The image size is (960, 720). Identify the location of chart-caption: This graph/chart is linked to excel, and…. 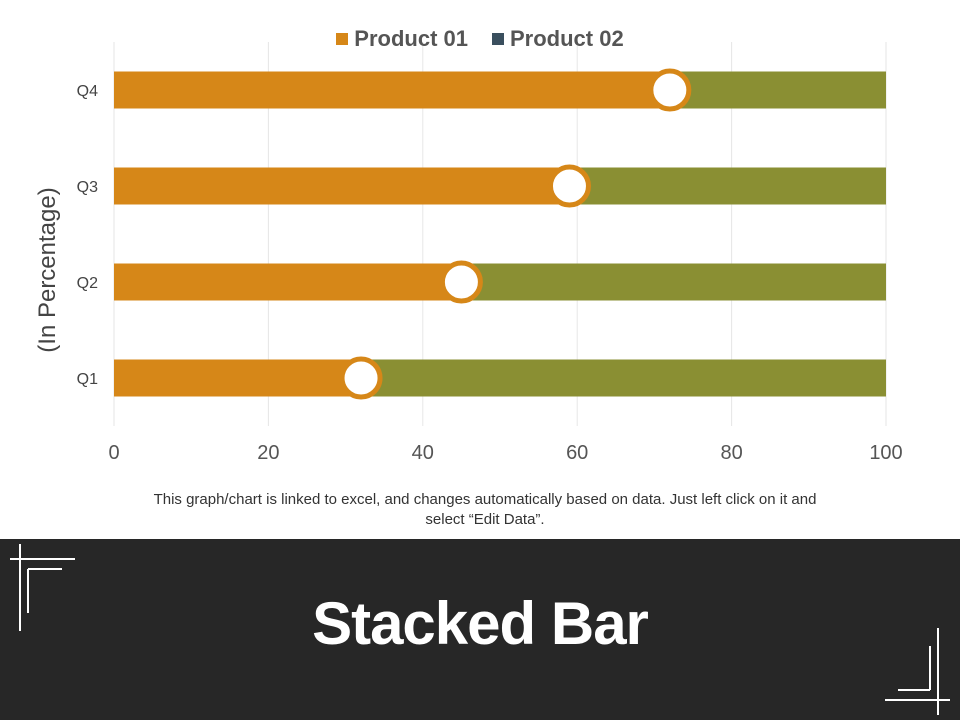
(485, 509).